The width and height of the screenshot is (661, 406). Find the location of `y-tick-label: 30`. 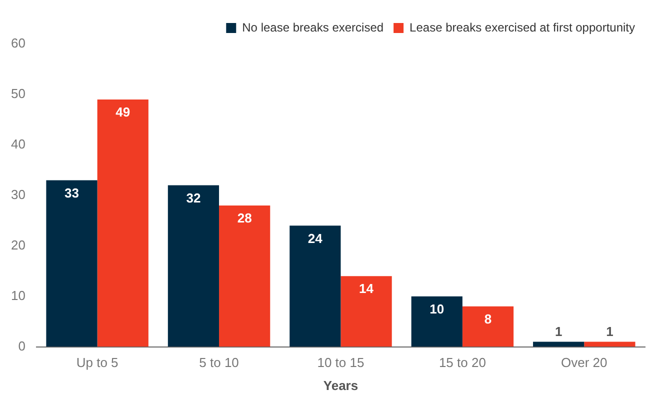

y-tick-label: 30 is located at coordinates (18, 194).